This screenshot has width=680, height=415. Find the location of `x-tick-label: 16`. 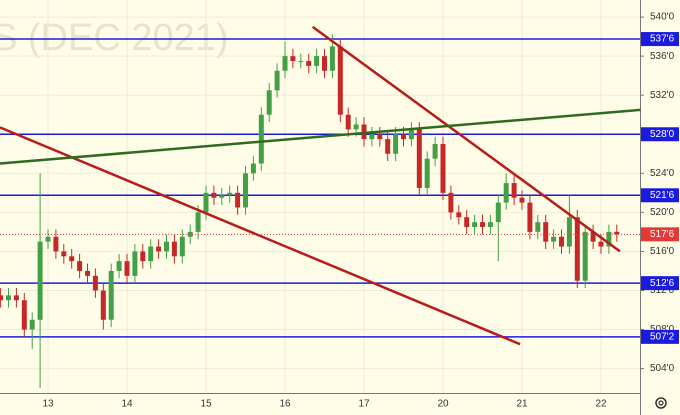

x-tick-label: 16 is located at coordinates (285, 404).